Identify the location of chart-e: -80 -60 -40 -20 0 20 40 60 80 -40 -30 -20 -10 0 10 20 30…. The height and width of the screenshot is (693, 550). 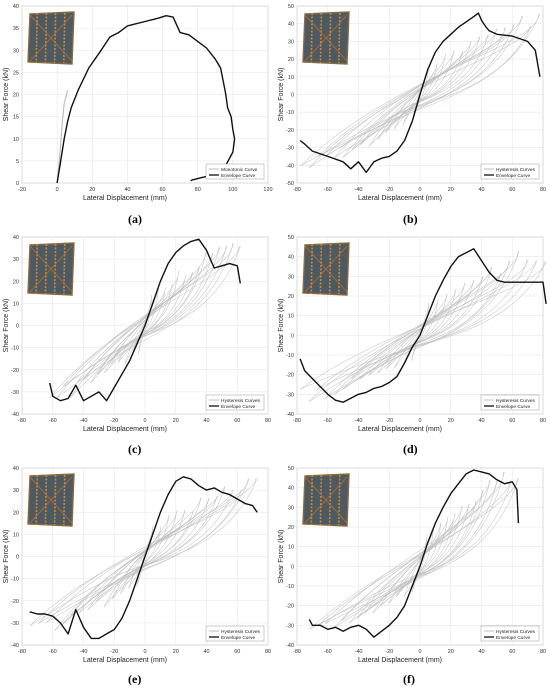
(137, 565).